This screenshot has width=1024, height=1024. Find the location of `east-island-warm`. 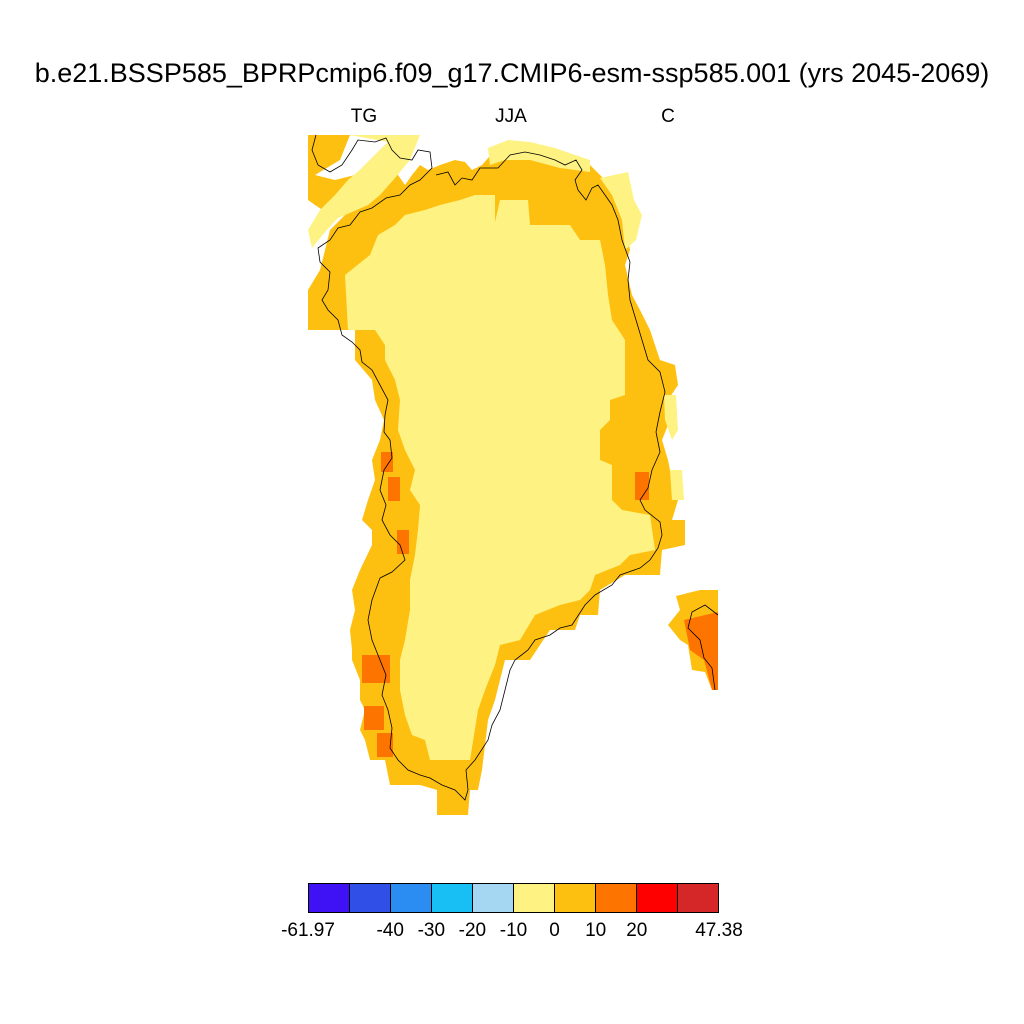

east-island-warm is located at coordinates (701, 651).